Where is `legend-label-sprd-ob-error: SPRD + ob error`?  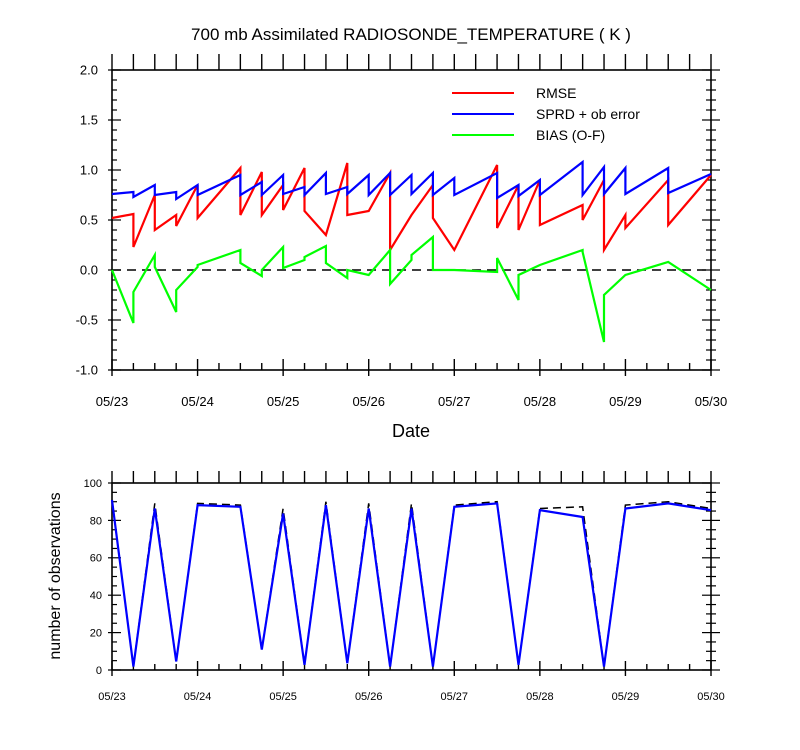
legend-label-sprd-ob-error: SPRD + ob error is located at coordinates (588, 114).